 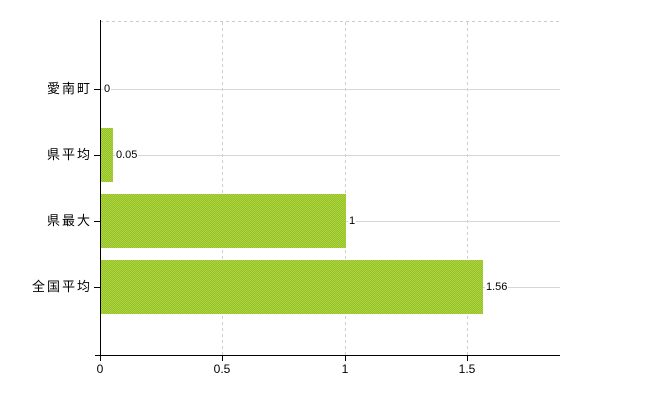 What do you see at coordinates (222, 369) in the screenshot?
I see `x-tick-label: 0.5` at bounding box center [222, 369].